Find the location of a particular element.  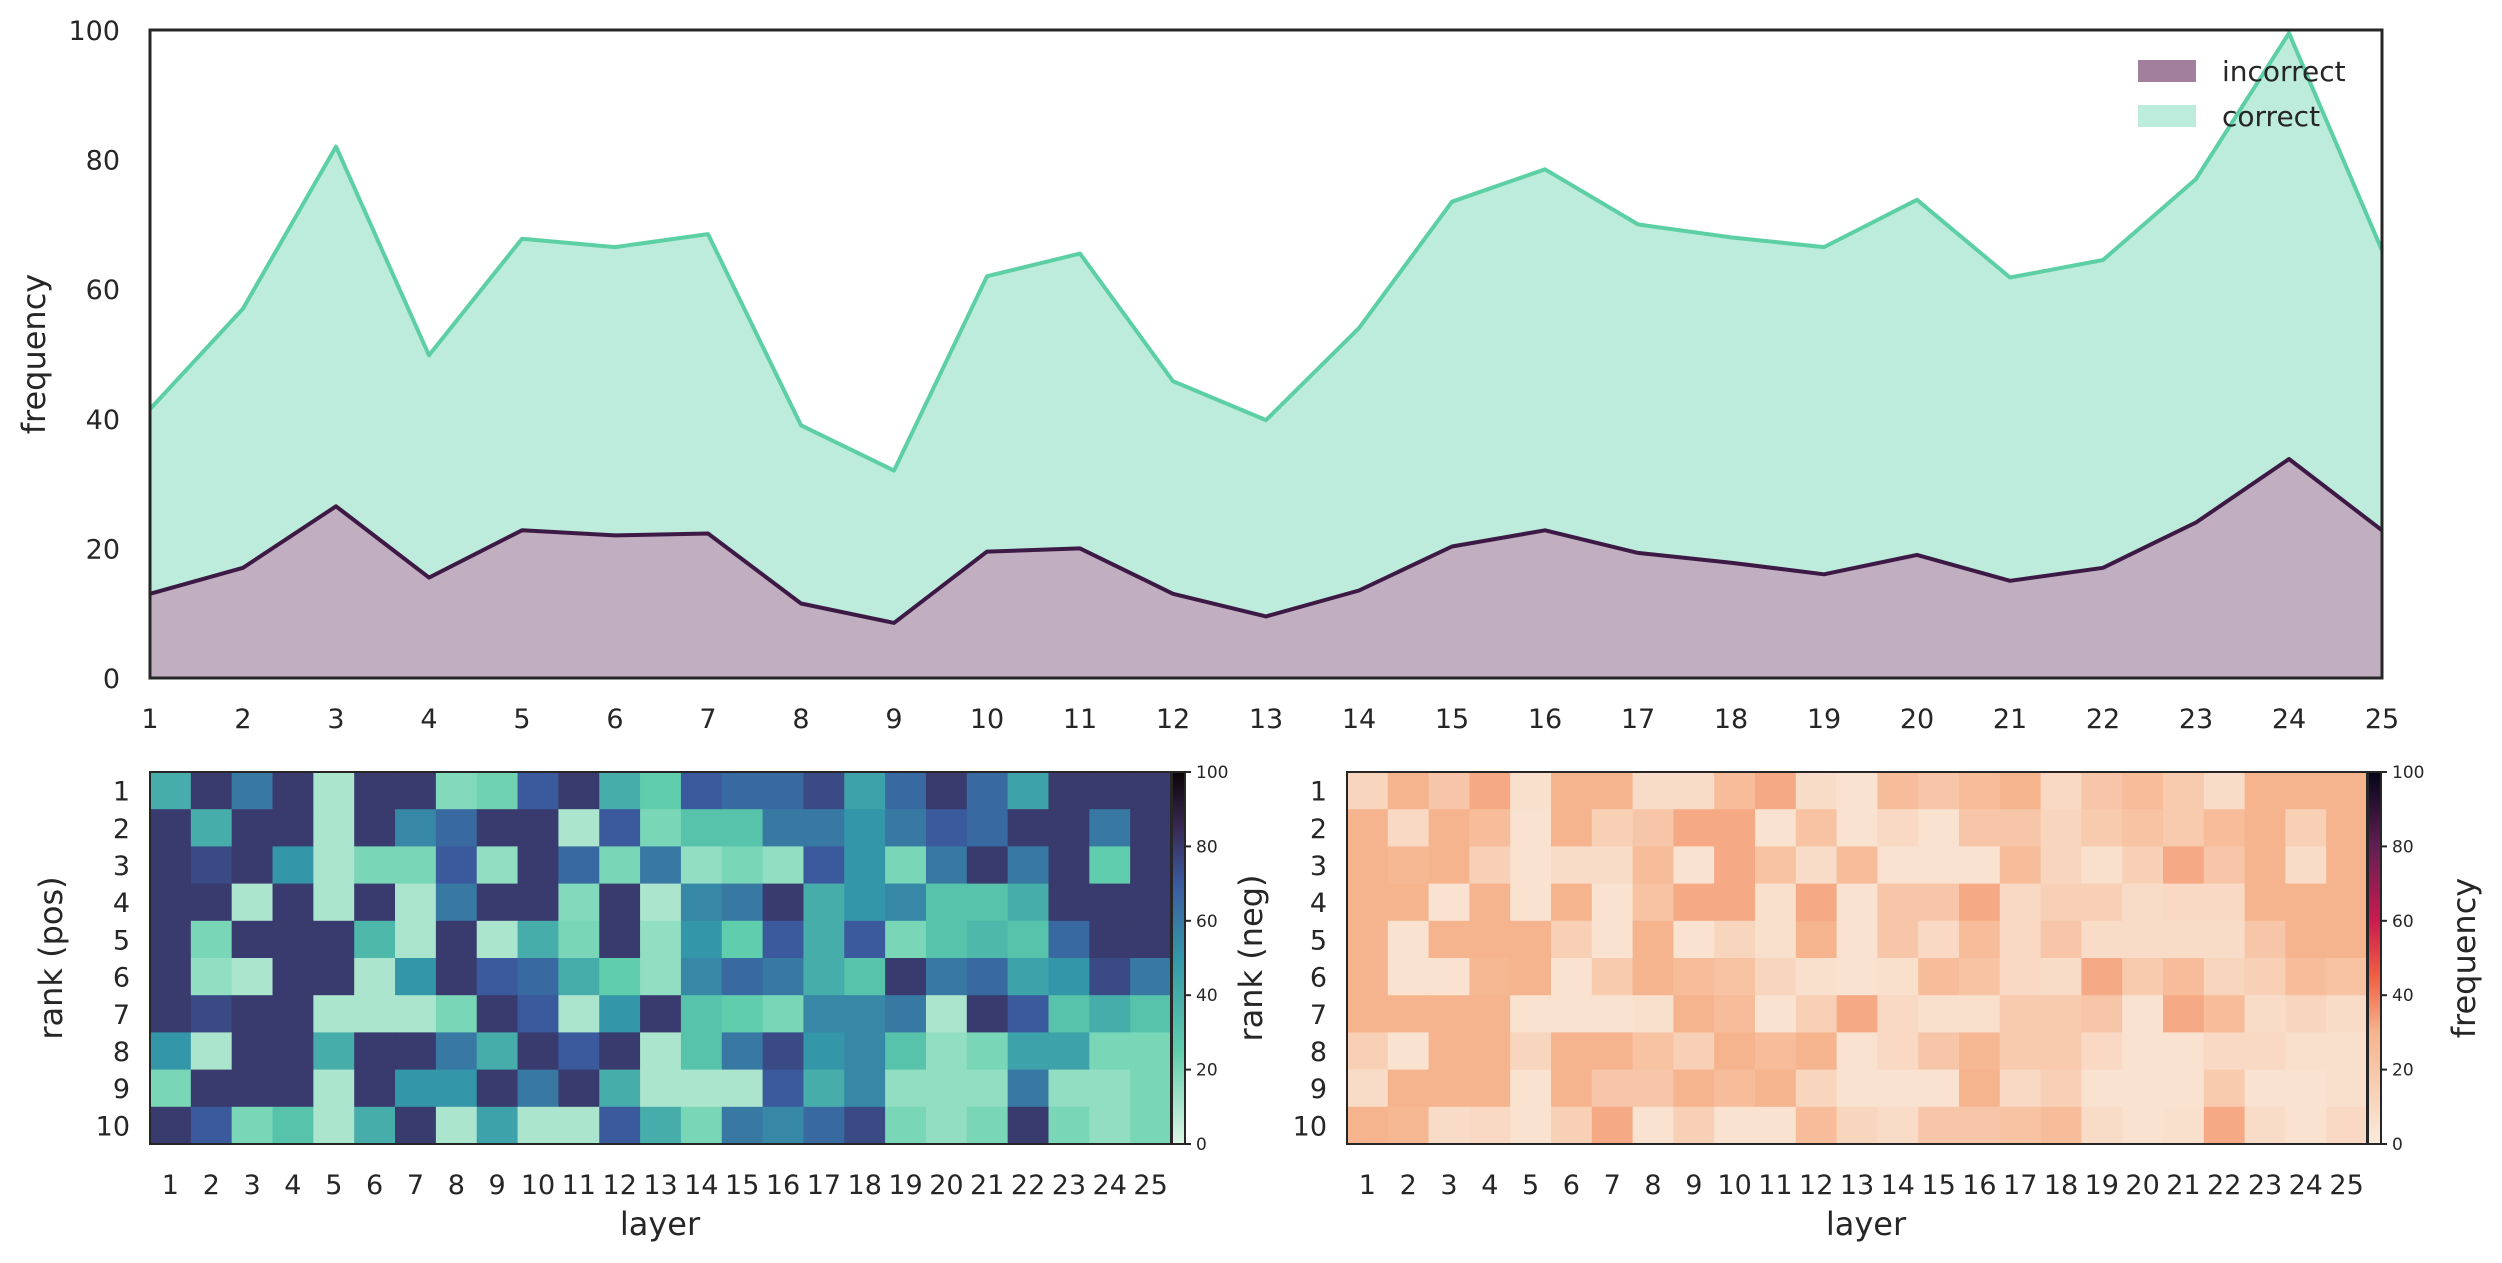

x-tick-label: 9 is located at coordinates (893, 719).